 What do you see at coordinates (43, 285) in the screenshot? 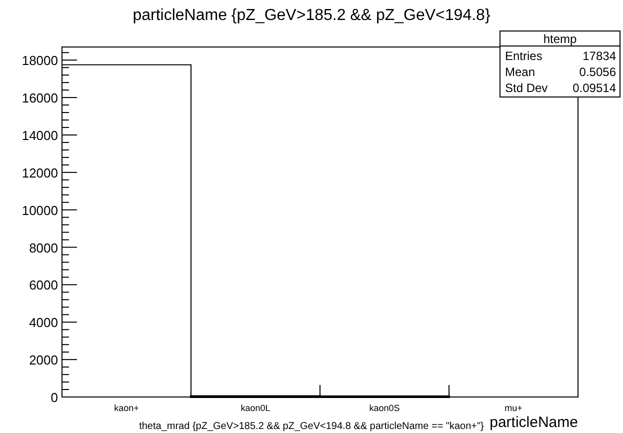
I see `y-tick-label: 6000` at bounding box center [43, 285].